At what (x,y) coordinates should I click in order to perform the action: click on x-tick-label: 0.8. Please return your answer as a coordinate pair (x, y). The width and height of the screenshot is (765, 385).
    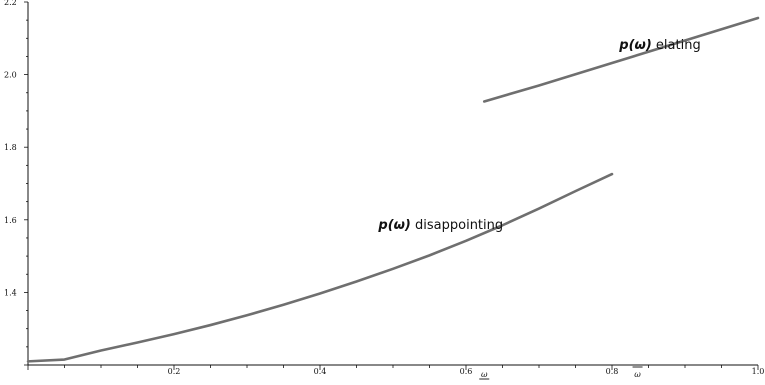
    Looking at the image, I should click on (612, 371).